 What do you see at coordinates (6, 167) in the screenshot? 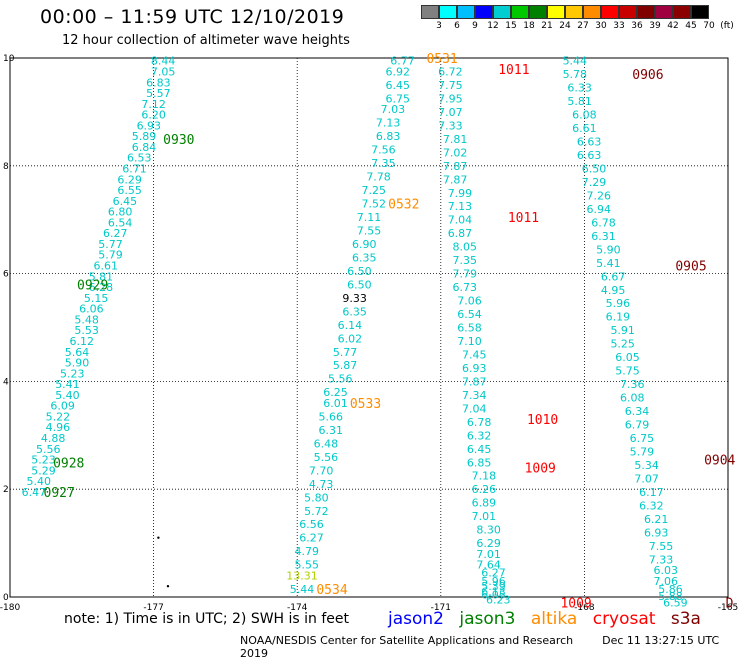
I see `y-tick-label: 8` at bounding box center [6, 167].